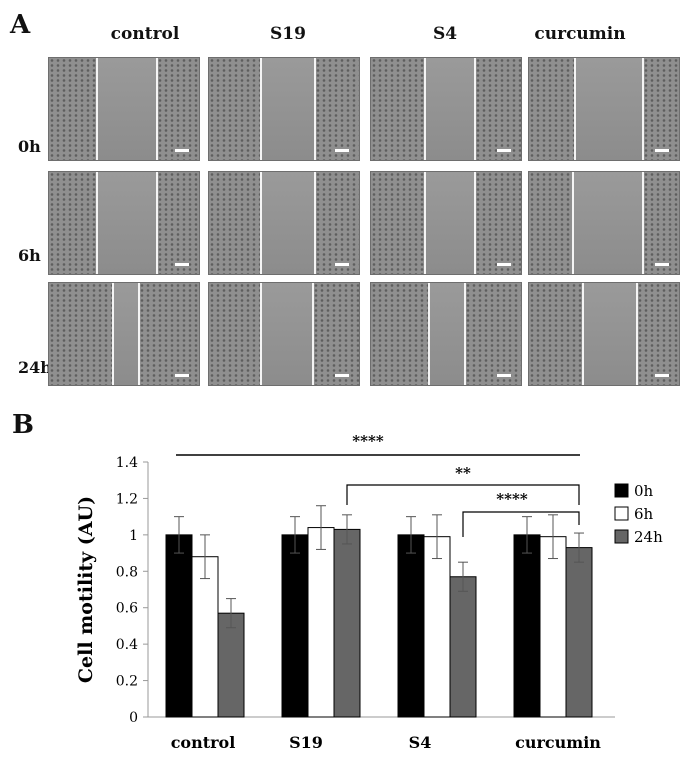 This screenshot has height=763, width=689. I want to click on bar-6h-control, so click(205, 637).